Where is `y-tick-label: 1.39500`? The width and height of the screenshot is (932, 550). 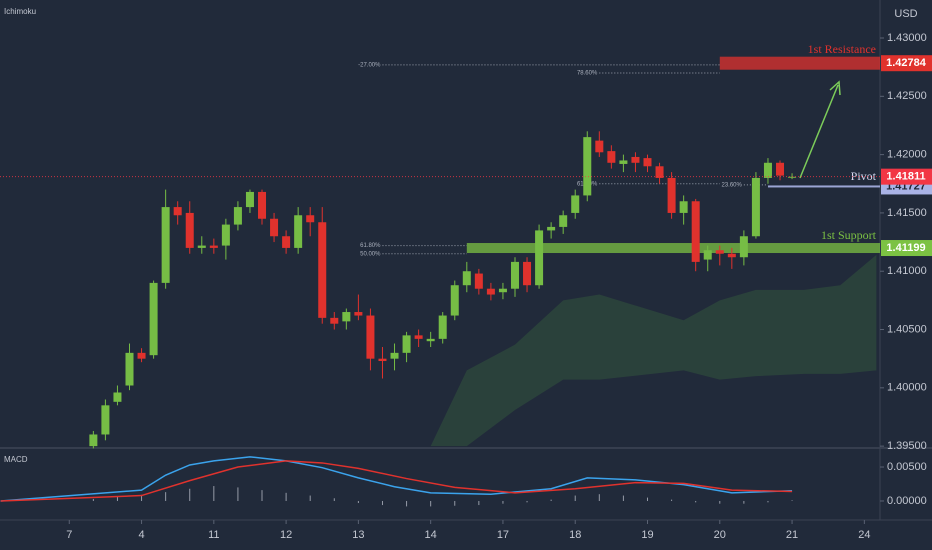
y-tick-label: 1.39500 is located at coordinates (907, 446).